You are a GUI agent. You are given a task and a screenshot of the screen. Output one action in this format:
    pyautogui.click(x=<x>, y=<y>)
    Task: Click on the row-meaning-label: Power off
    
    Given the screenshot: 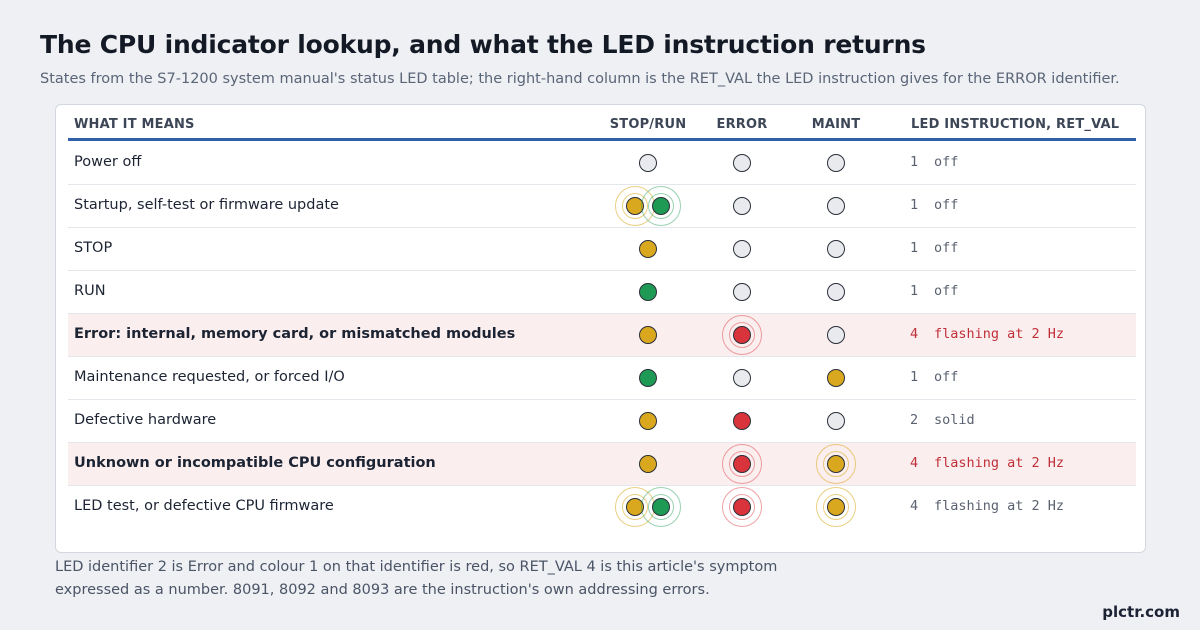 What is the action you would take?
    pyautogui.click(x=108, y=162)
    